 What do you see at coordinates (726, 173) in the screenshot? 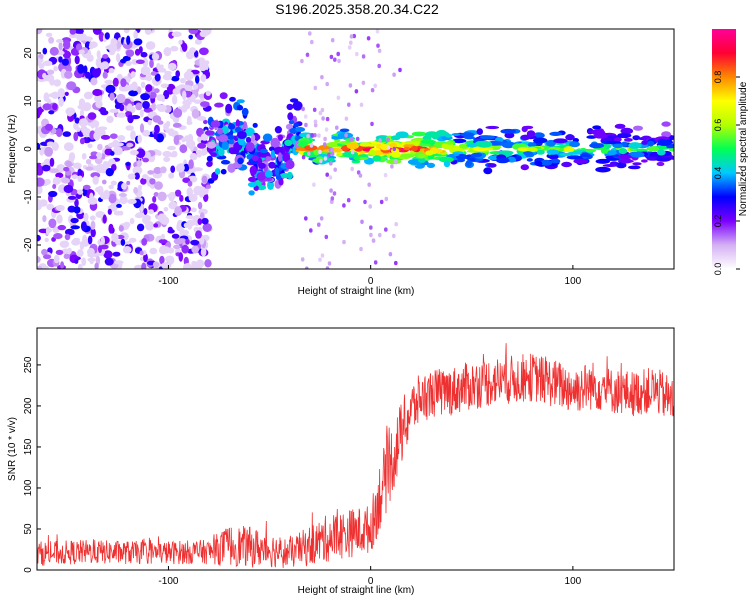
I see `colorbar-ticks: 0.0 0.2 0.4 0.6 0.8` at bounding box center [726, 173].